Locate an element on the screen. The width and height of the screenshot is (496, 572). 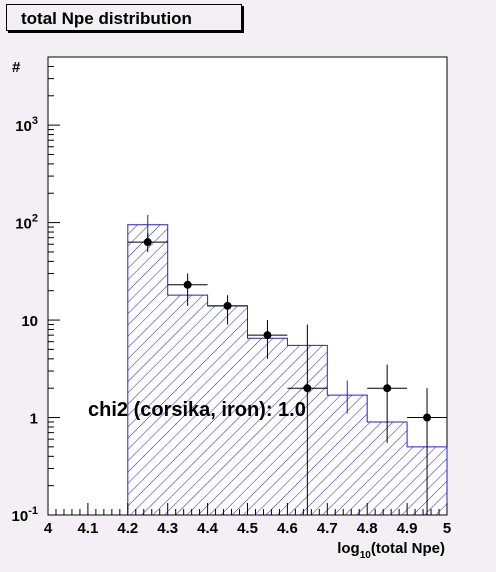
x-tick-label: 4.3 is located at coordinates (167, 528).